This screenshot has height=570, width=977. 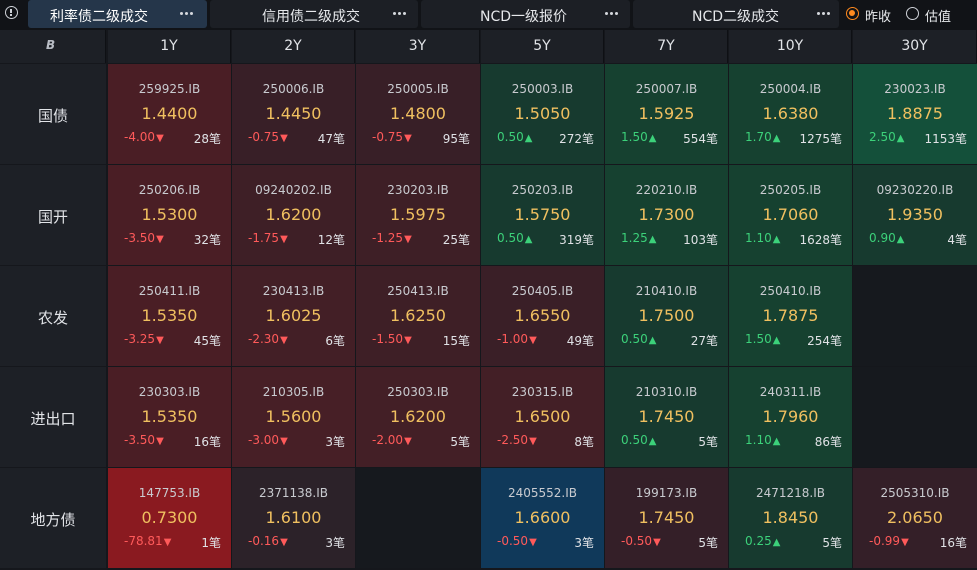 I want to click on bond-yield: 1.6200, so click(x=293, y=214).